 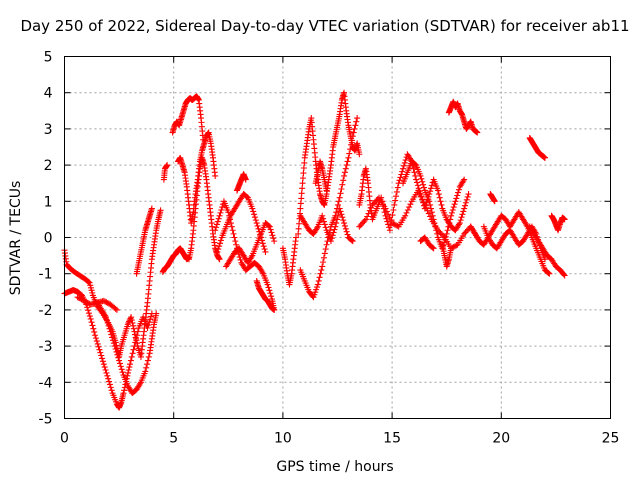 What do you see at coordinates (46, 347) in the screenshot?
I see `y-tick-label: -3` at bounding box center [46, 347].